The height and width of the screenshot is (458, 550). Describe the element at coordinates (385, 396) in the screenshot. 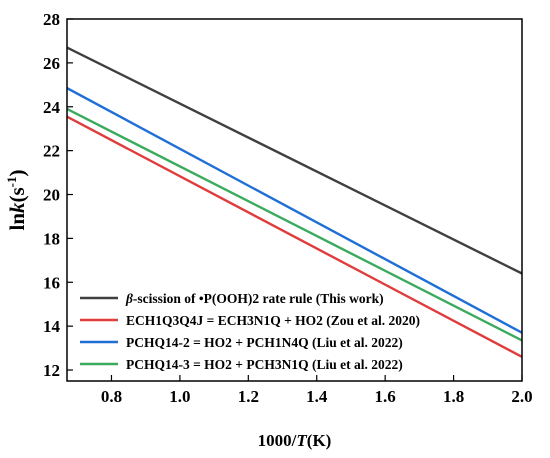

I see `x-tick-label: 1.6` at that location.